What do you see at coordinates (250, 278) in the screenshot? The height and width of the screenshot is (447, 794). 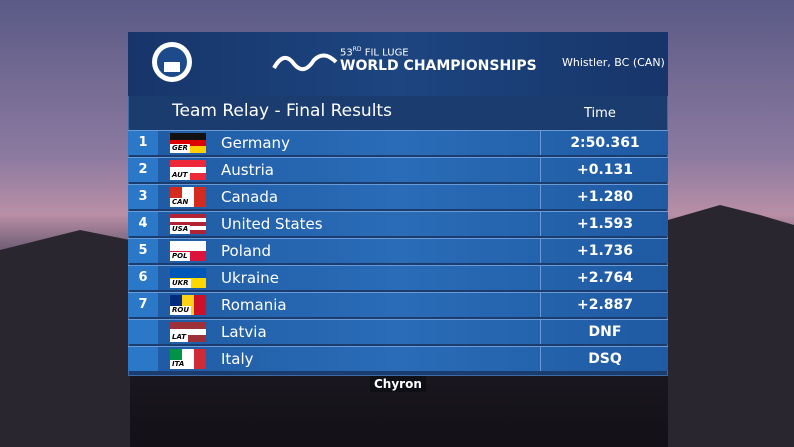 I see `team-name: Ukraine` at bounding box center [250, 278].